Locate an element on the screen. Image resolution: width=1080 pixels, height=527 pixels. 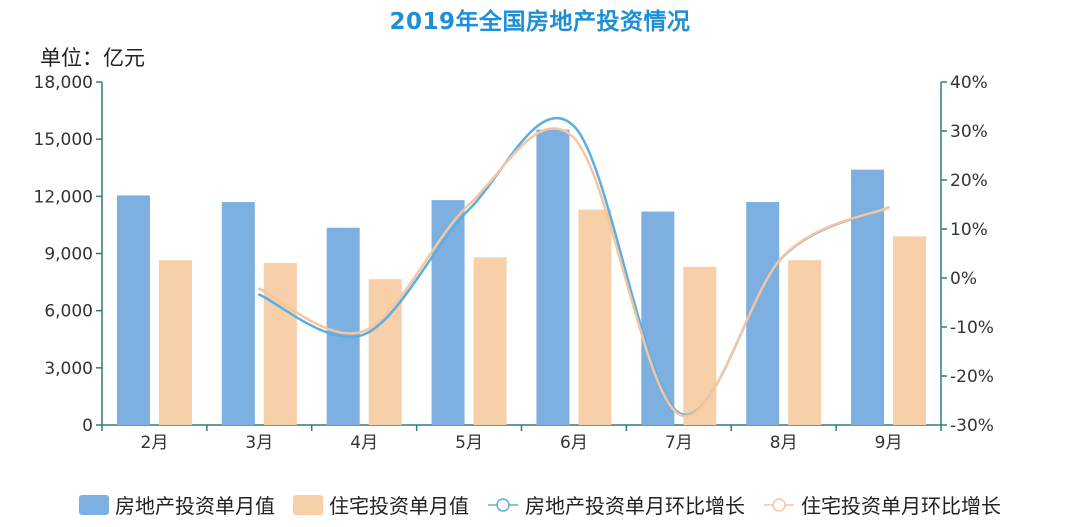
x-tick-label: 2月 is located at coordinates (155, 443).